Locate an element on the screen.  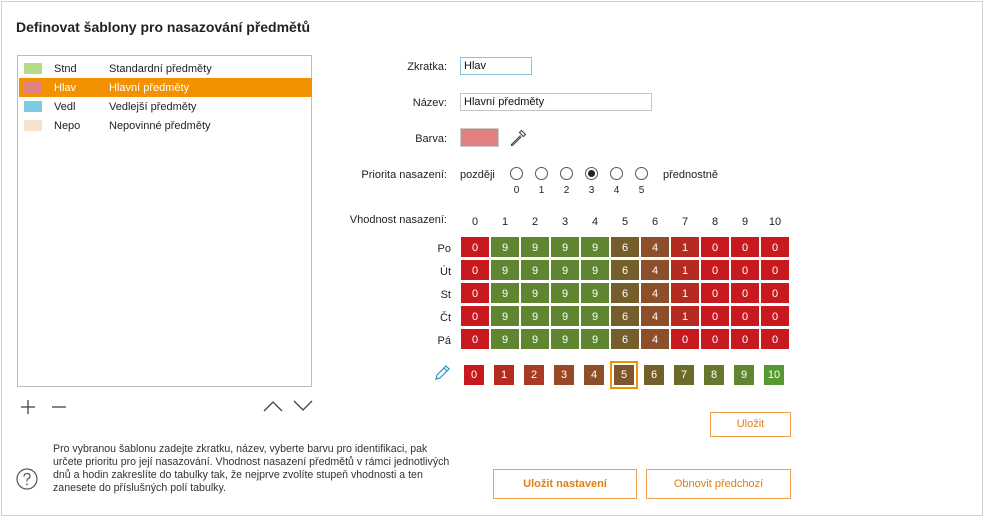
grid-column-header: 6 is located at coordinates (655, 222).